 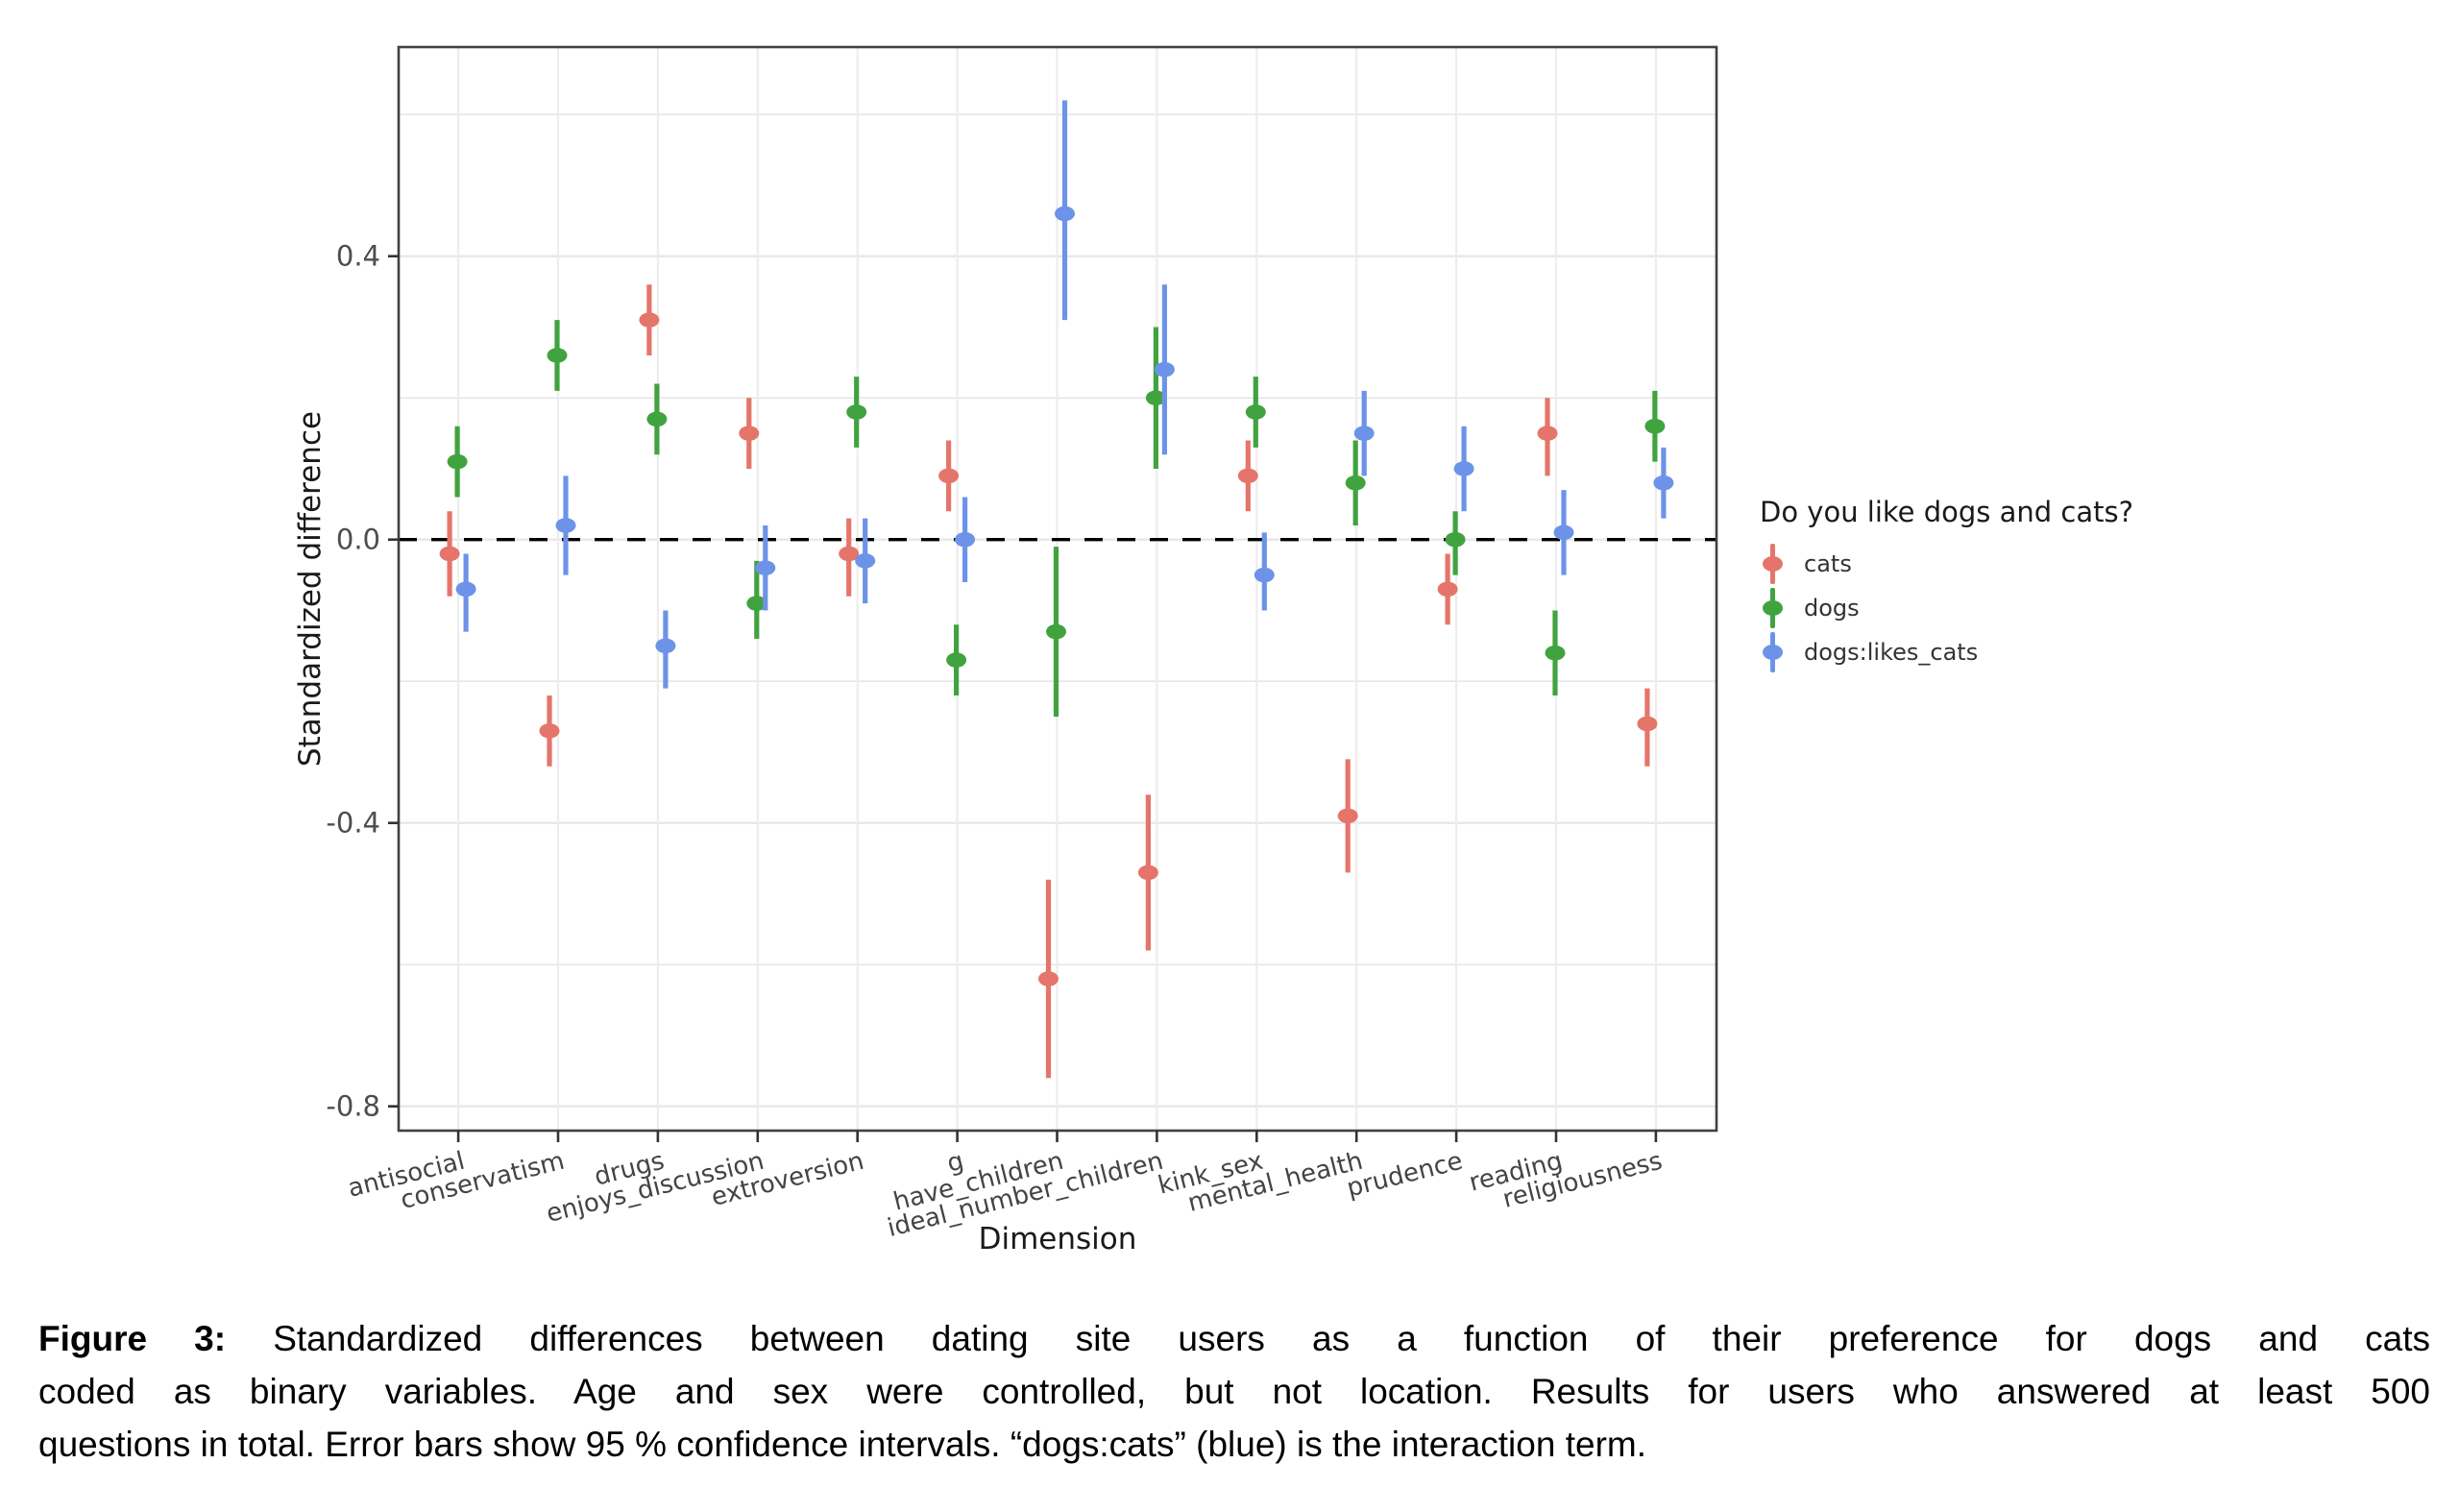 I want to click on data-point-dogs-mental_health, so click(x=1355, y=483).